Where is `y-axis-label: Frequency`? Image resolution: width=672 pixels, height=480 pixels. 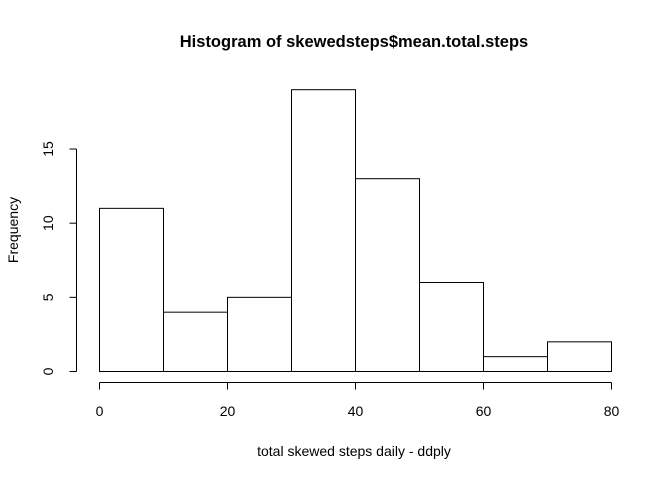 y-axis-label: Frequency is located at coordinates (13, 230).